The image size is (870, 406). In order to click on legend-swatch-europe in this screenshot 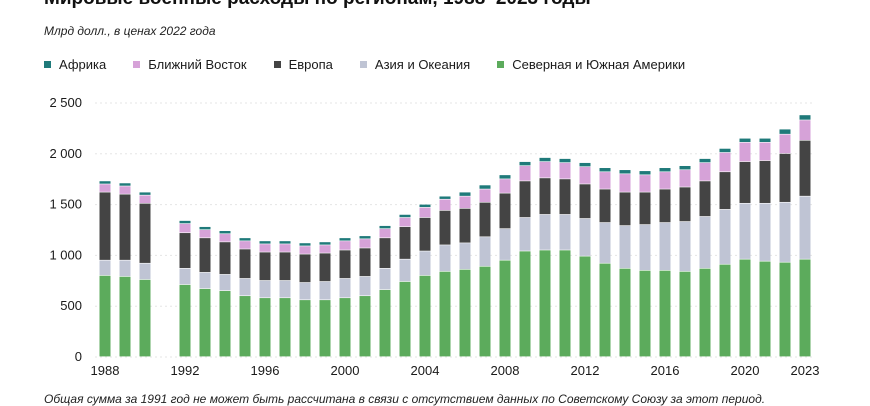, I will do `click(277, 64)`.